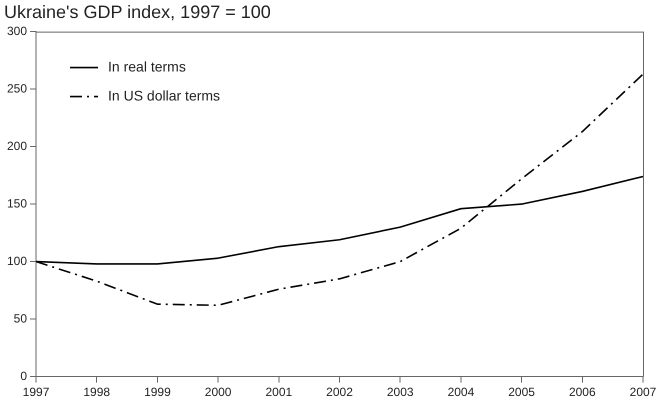 This screenshot has width=661, height=405. I want to click on y-tick-label: 150, so click(17, 203).